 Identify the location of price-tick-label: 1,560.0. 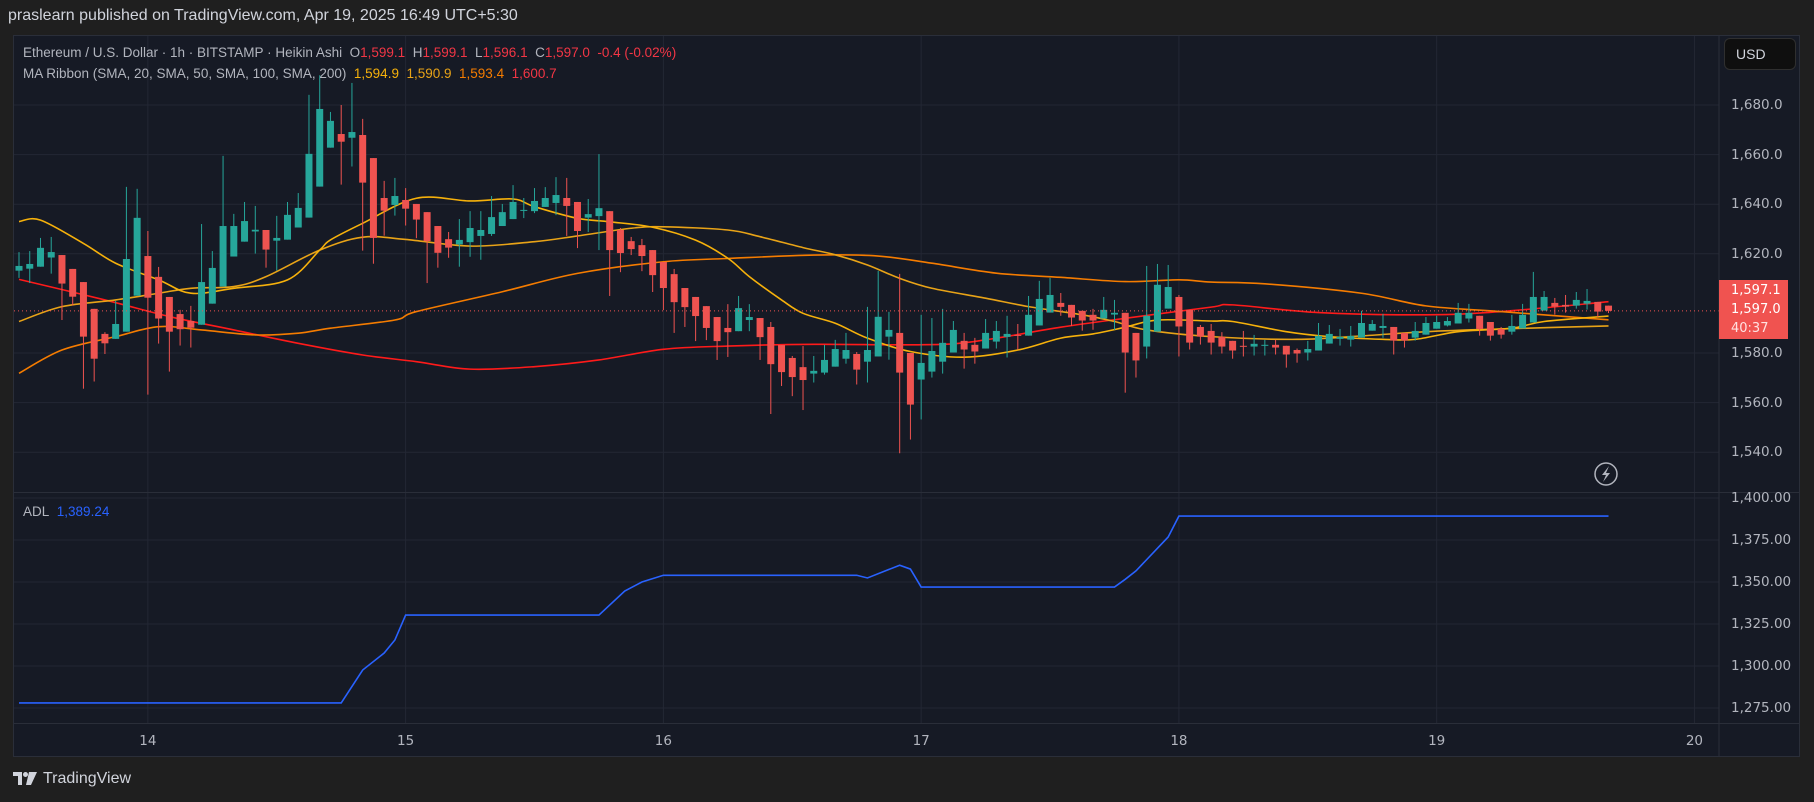
(1757, 402).